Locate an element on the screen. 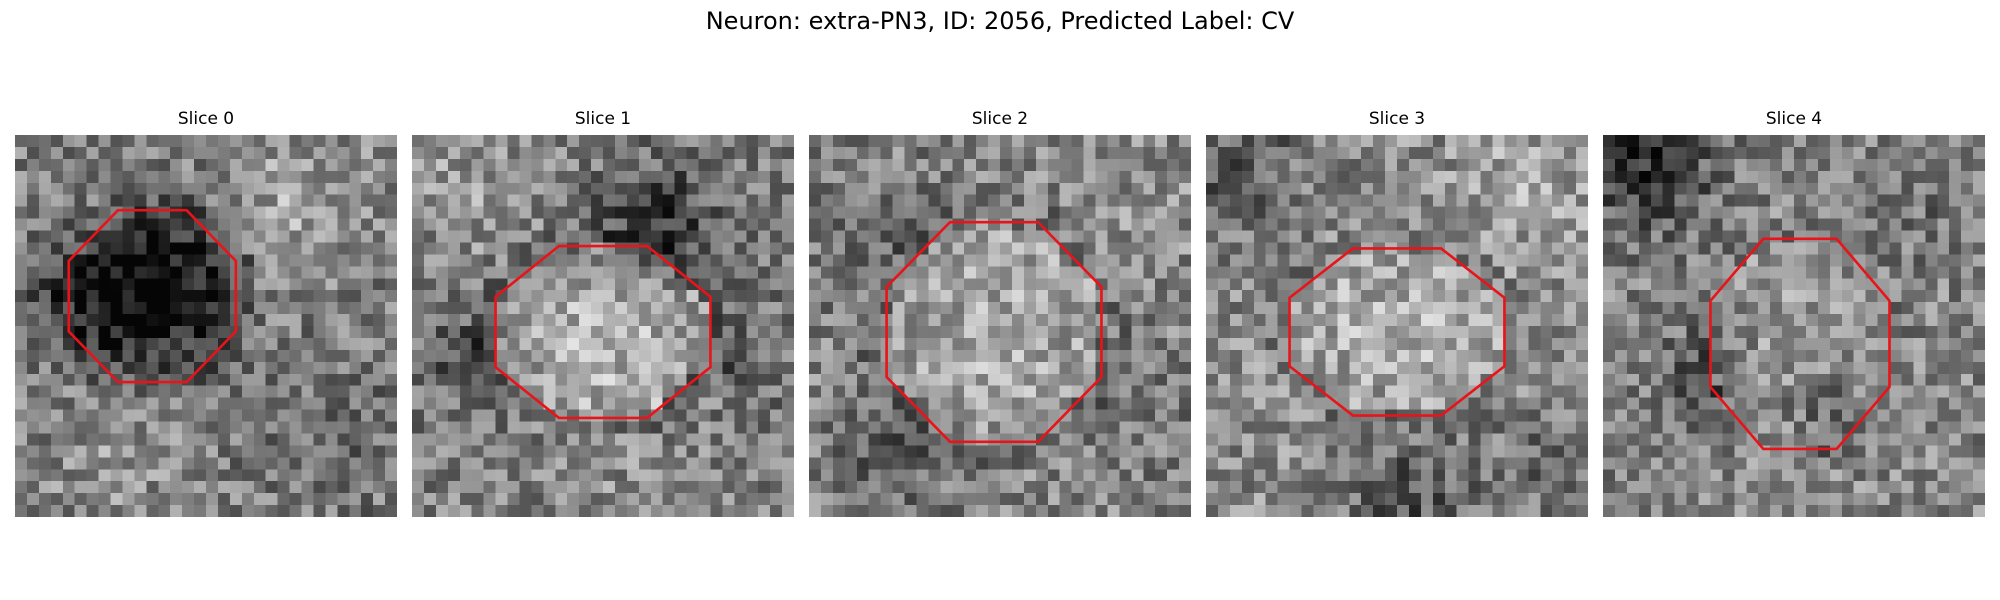 The image size is (2000, 600). slice-title-0: Slice 0 is located at coordinates (206, 119).